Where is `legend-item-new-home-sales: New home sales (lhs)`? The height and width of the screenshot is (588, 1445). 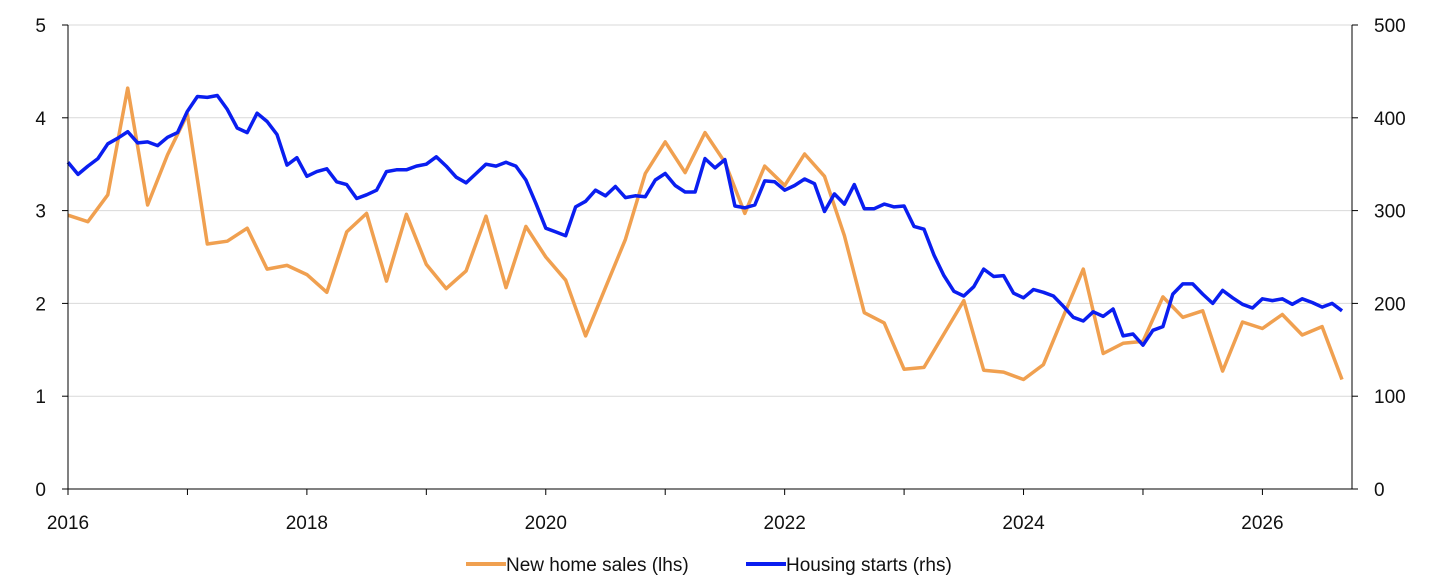 legend-item-new-home-sales: New home sales (lhs) is located at coordinates (577, 565).